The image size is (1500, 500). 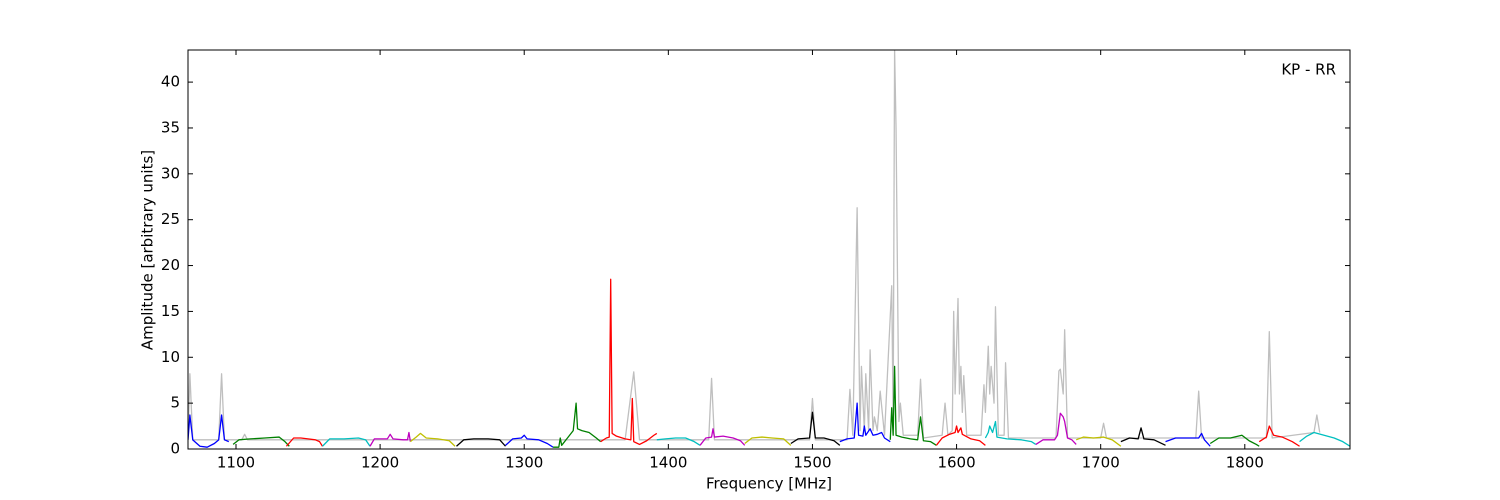 I want to click on y-tick-label: 30, so click(x=170, y=173).